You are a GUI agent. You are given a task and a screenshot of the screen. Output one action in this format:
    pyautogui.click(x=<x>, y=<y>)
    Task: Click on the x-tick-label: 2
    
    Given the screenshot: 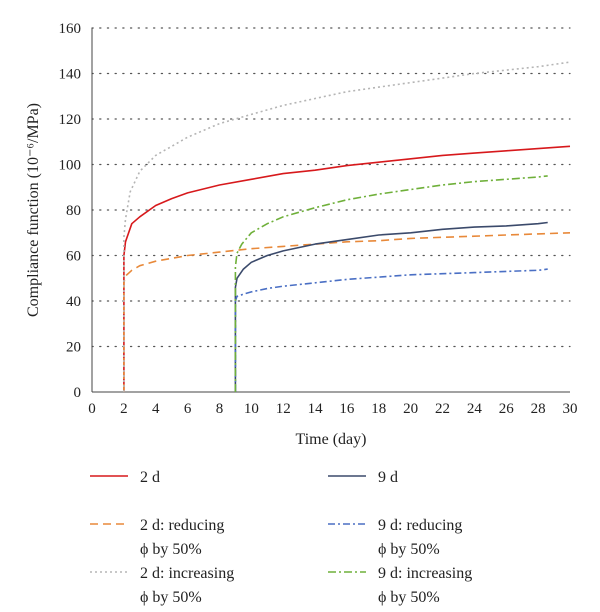 What is the action you would take?
    pyautogui.click(x=124, y=409)
    